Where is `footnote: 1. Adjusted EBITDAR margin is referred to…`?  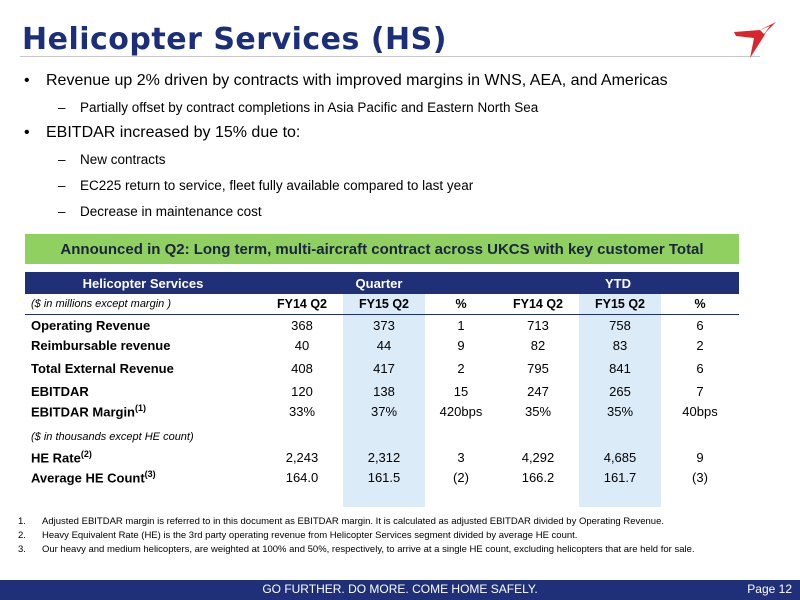 footnote: 1. Adjusted EBITDAR margin is referred to… is located at coordinates (341, 521).